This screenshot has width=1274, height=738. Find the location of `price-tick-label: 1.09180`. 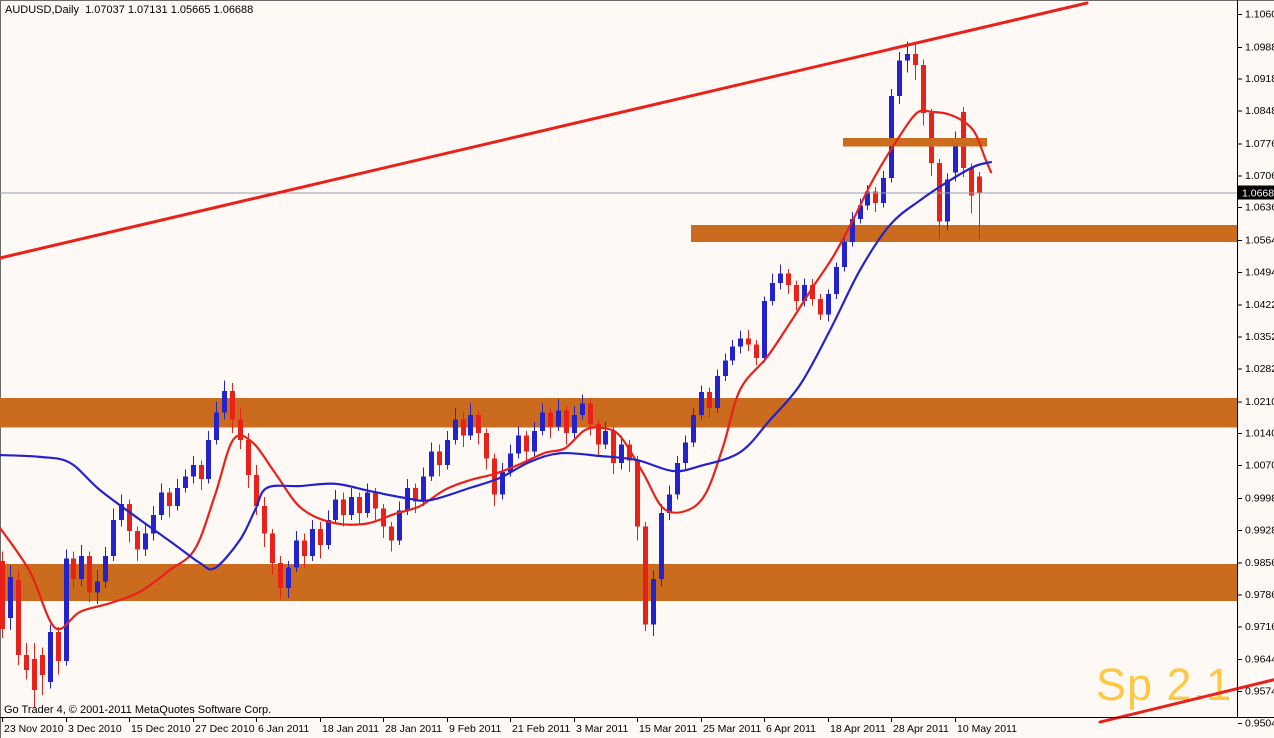

price-tick-label: 1.09180 is located at coordinates (1259, 79).